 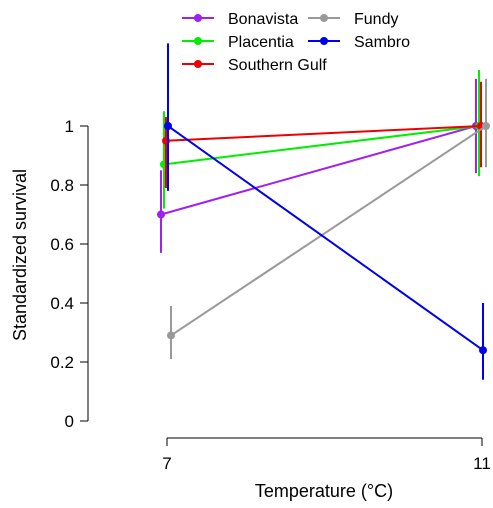 I want to click on x-tick-label: 11, so click(x=482, y=463).